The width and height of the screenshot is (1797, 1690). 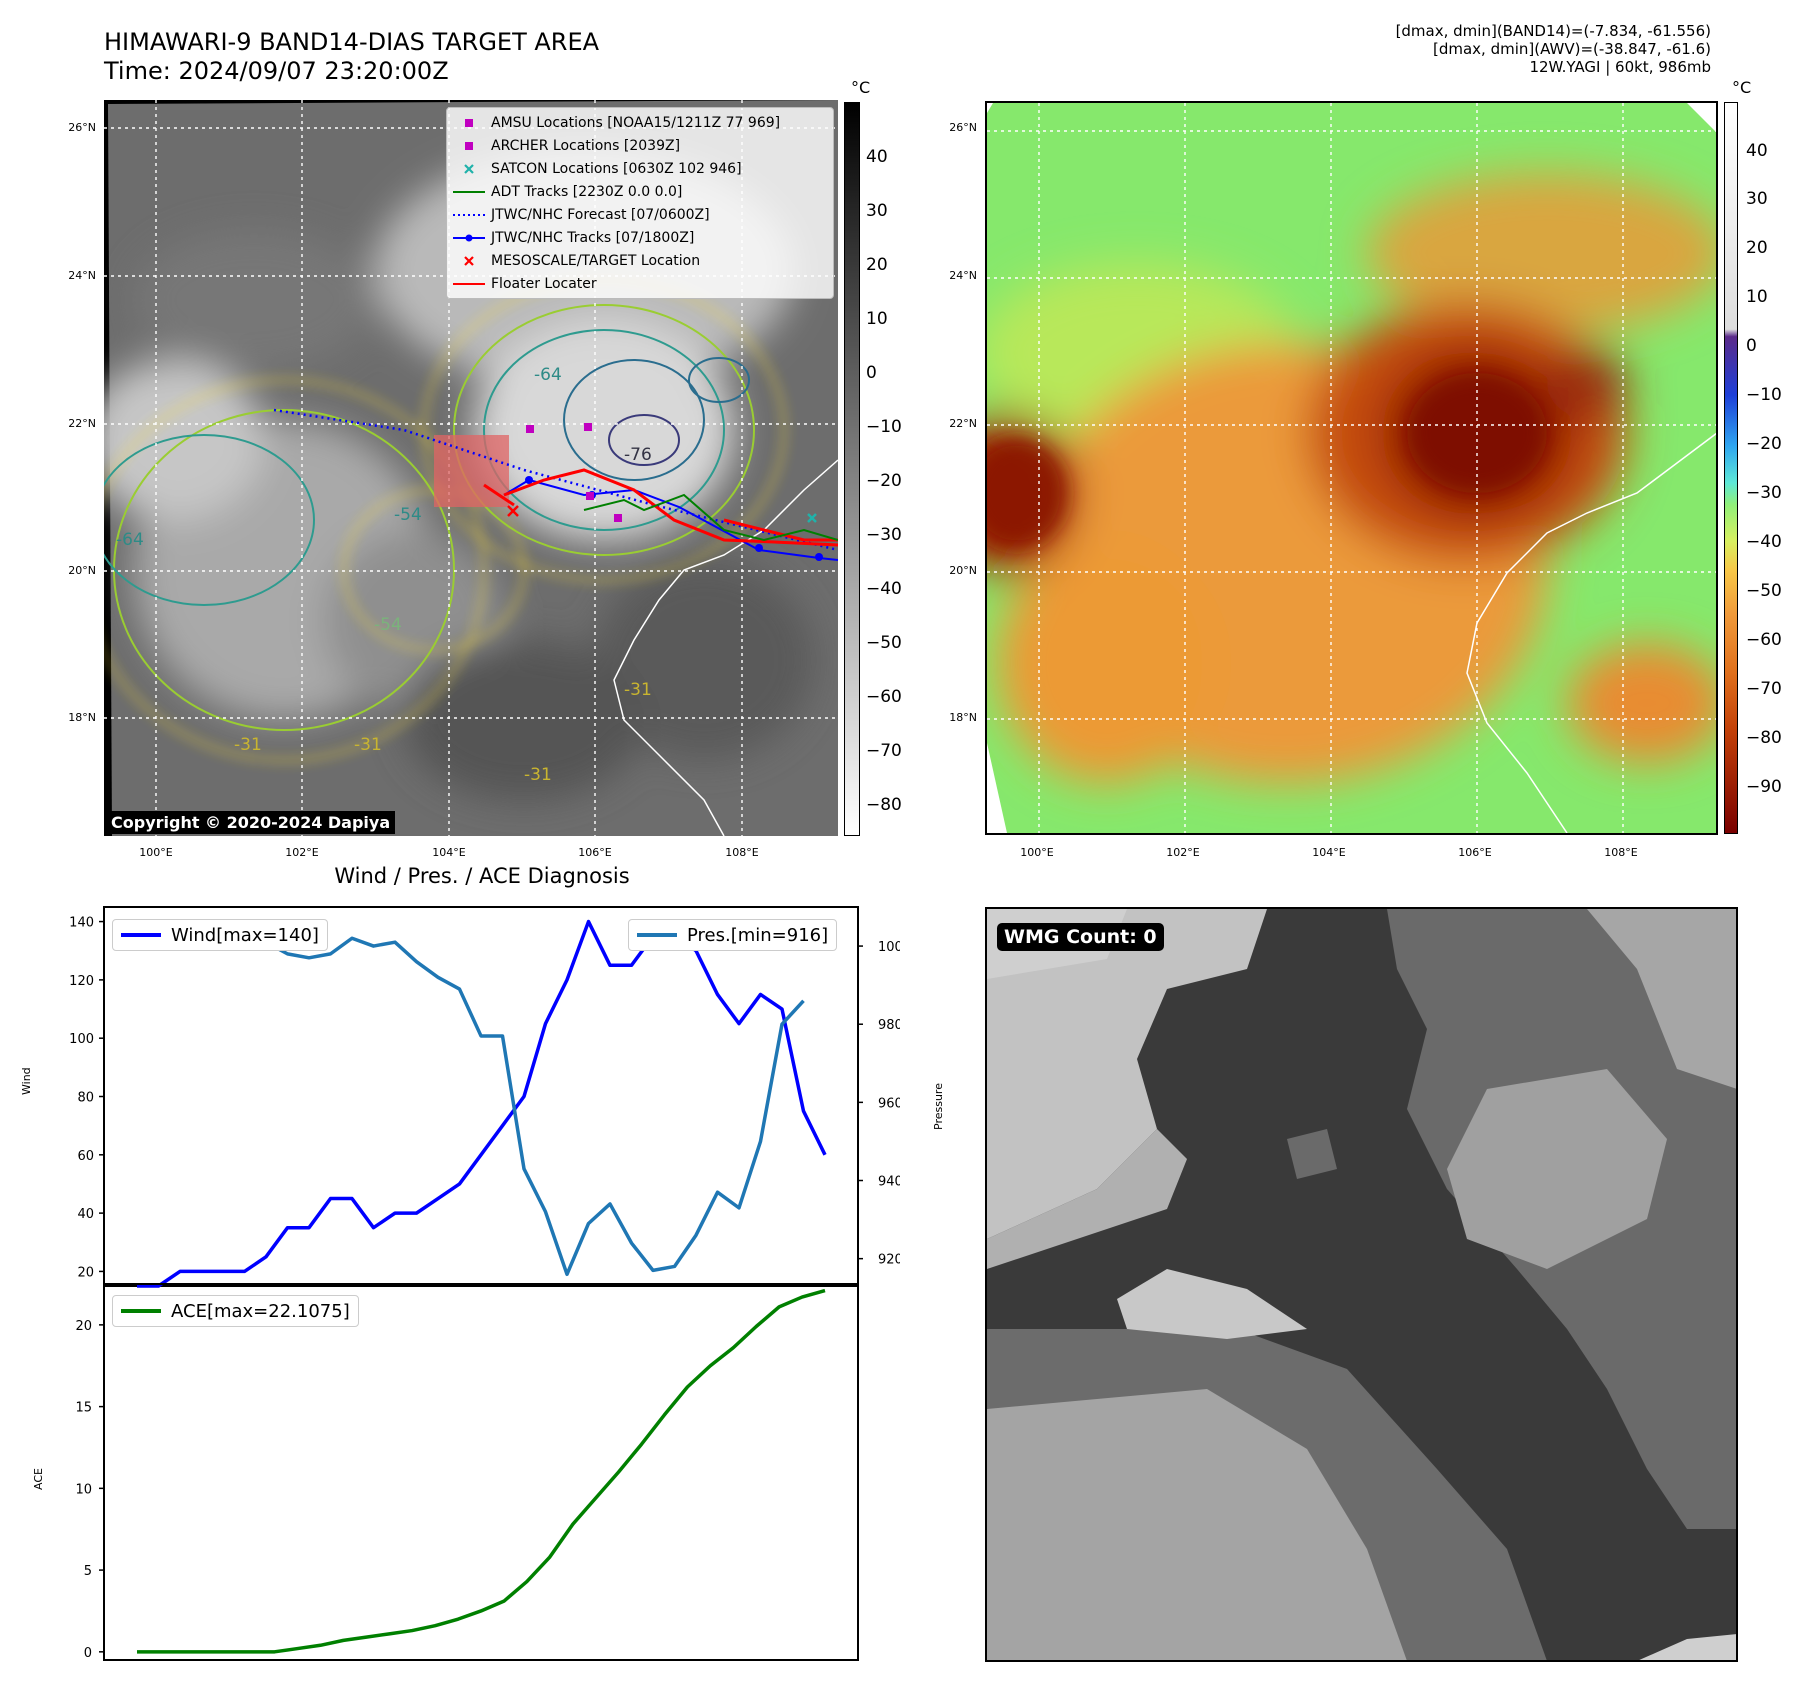 What do you see at coordinates (1731, 468) in the screenshot?
I see `color-colorbar` at bounding box center [1731, 468].